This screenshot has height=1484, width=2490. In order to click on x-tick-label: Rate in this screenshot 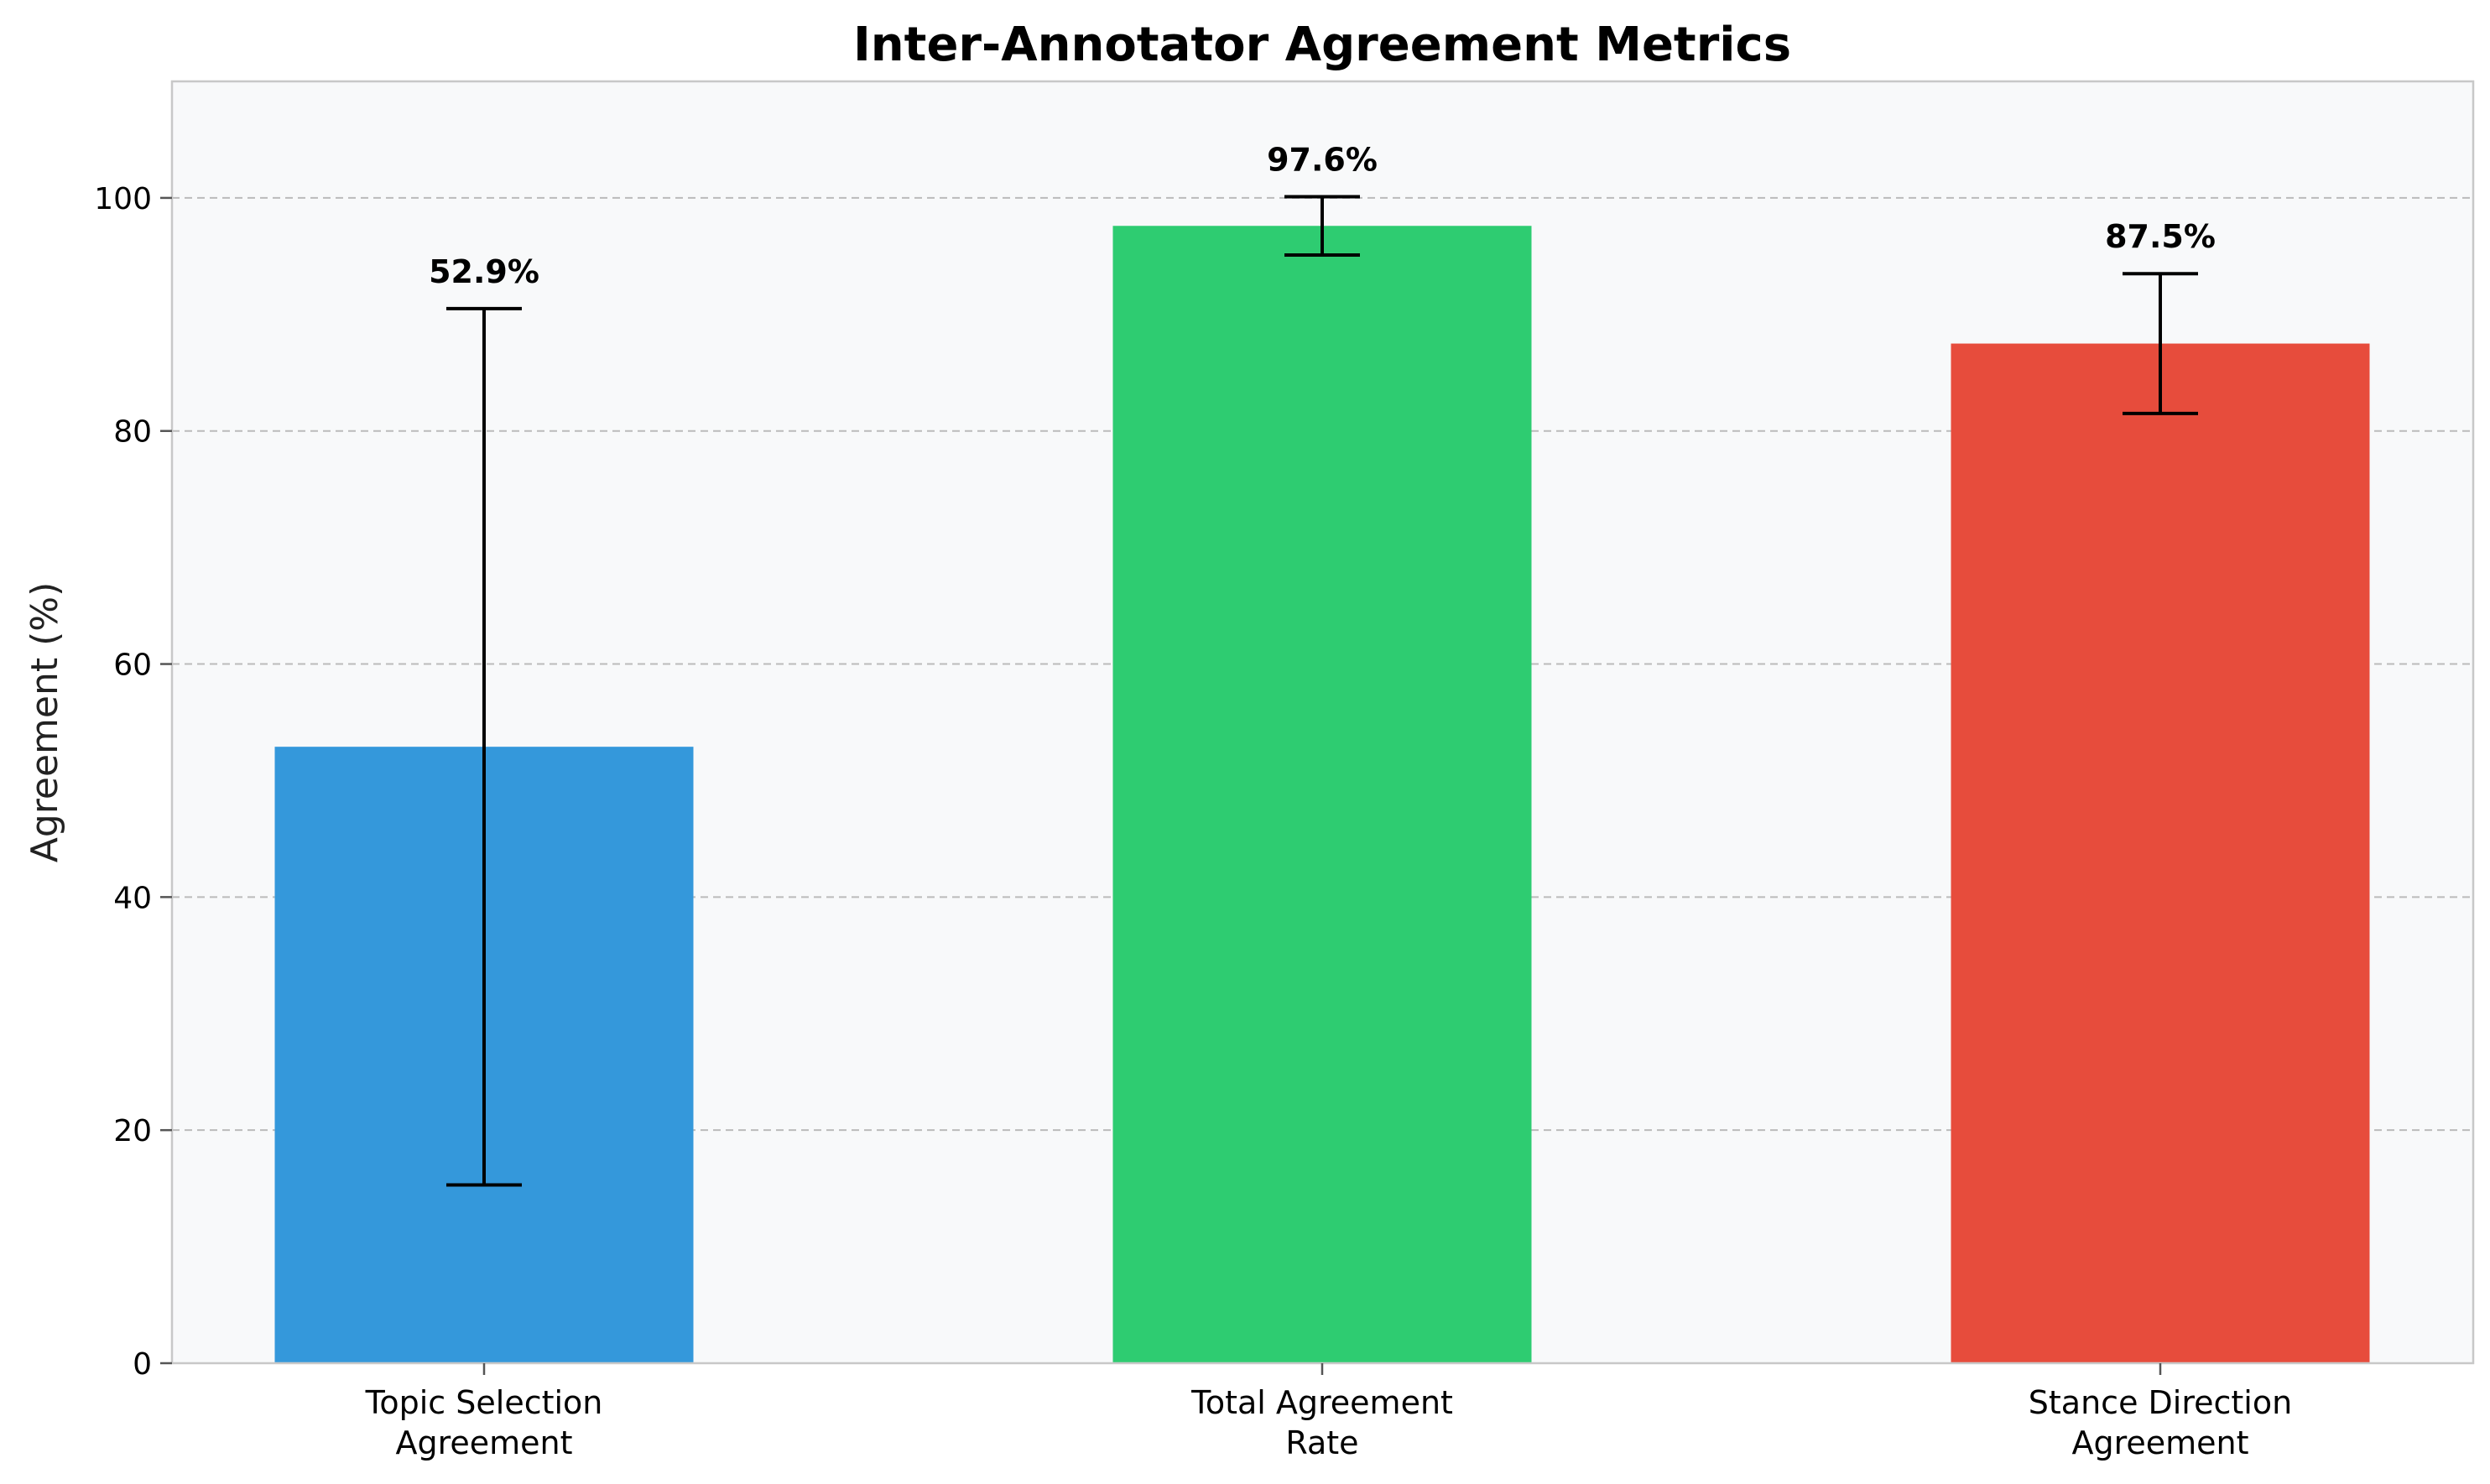, I will do `click(1321, 1442)`.